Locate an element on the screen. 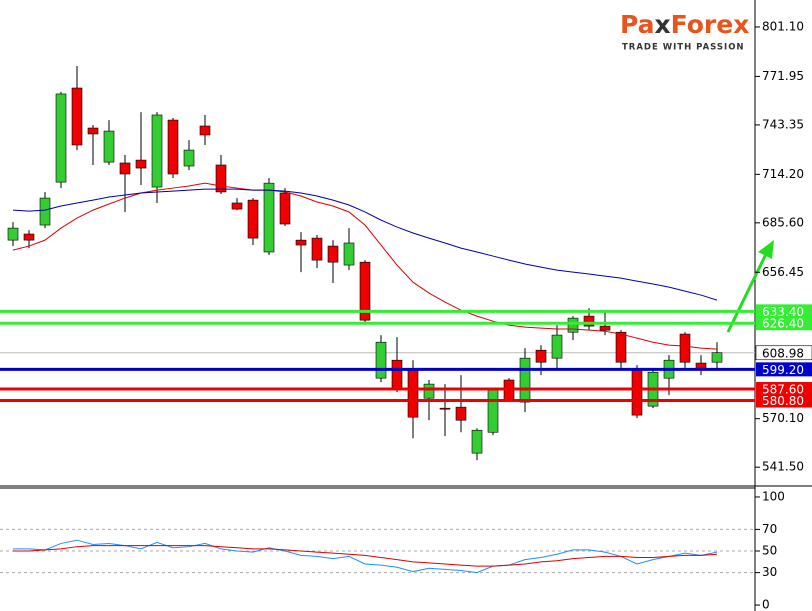 The height and width of the screenshot is (611, 812). arrow-shaft is located at coordinates (747, 292).